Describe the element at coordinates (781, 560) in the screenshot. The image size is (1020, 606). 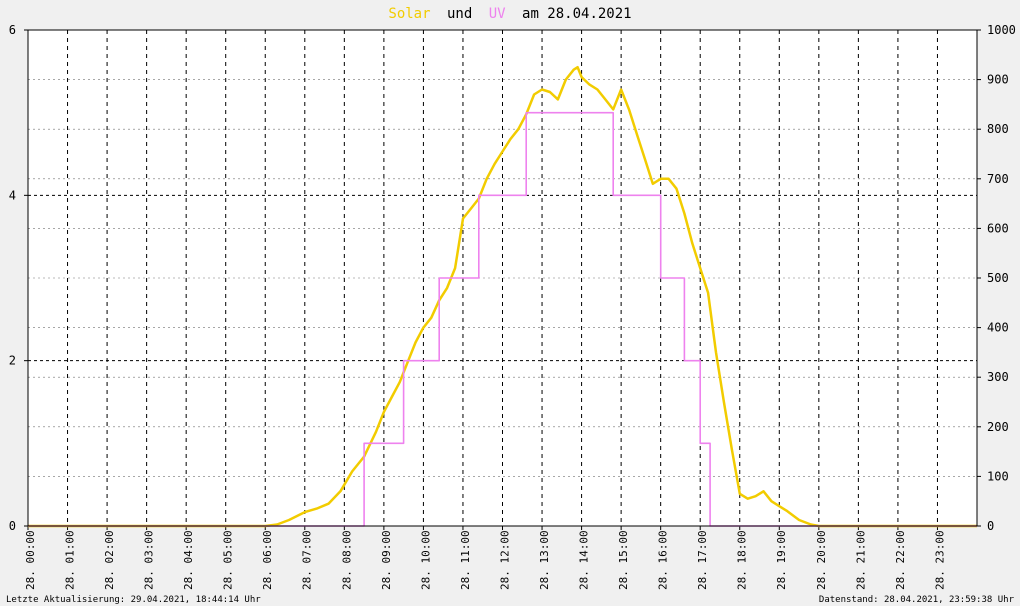
I see `x-tick-label: 28. 19:00` at that location.